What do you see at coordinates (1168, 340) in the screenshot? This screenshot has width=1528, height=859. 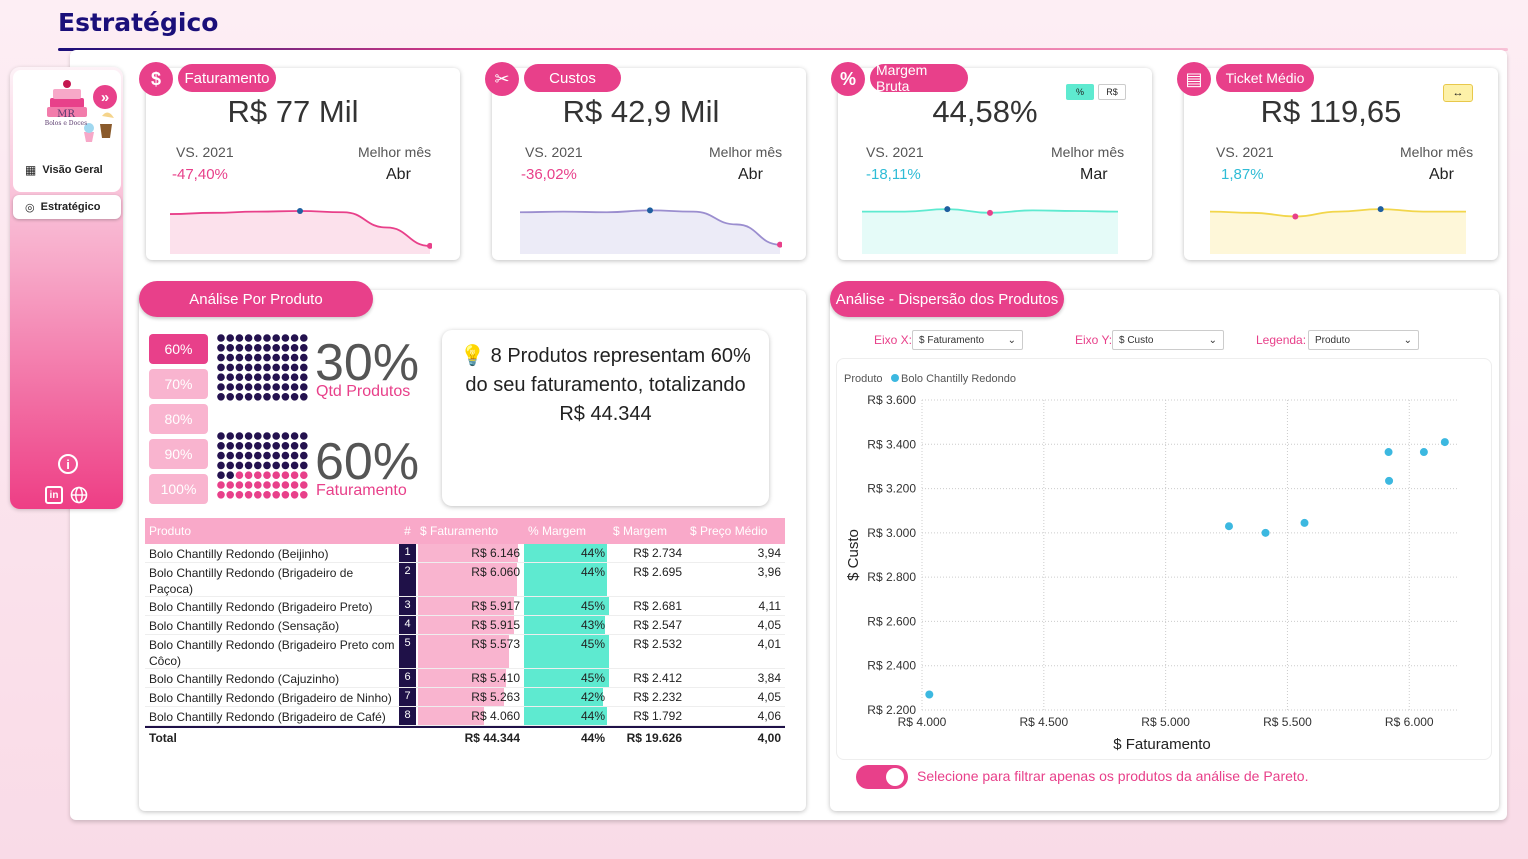 I see `eixo-y-dropdown: $ Custo ⌄` at bounding box center [1168, 340].